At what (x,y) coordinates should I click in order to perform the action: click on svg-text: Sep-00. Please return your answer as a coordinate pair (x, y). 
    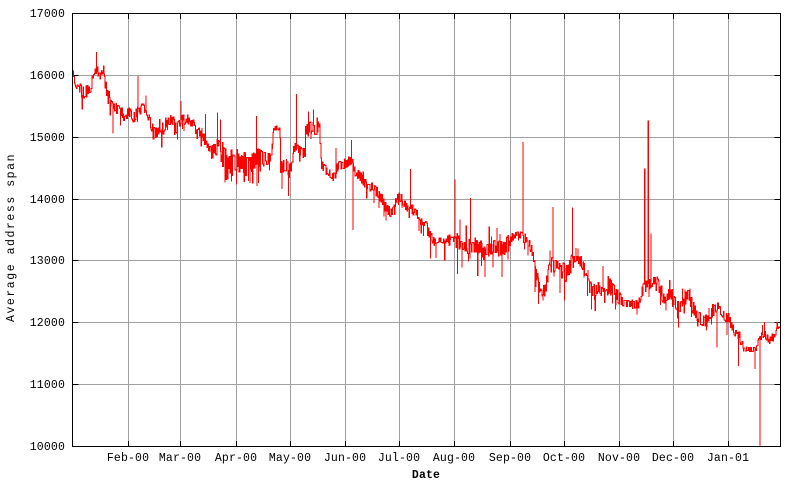
    Looking at the image, I should click on (510, 458).